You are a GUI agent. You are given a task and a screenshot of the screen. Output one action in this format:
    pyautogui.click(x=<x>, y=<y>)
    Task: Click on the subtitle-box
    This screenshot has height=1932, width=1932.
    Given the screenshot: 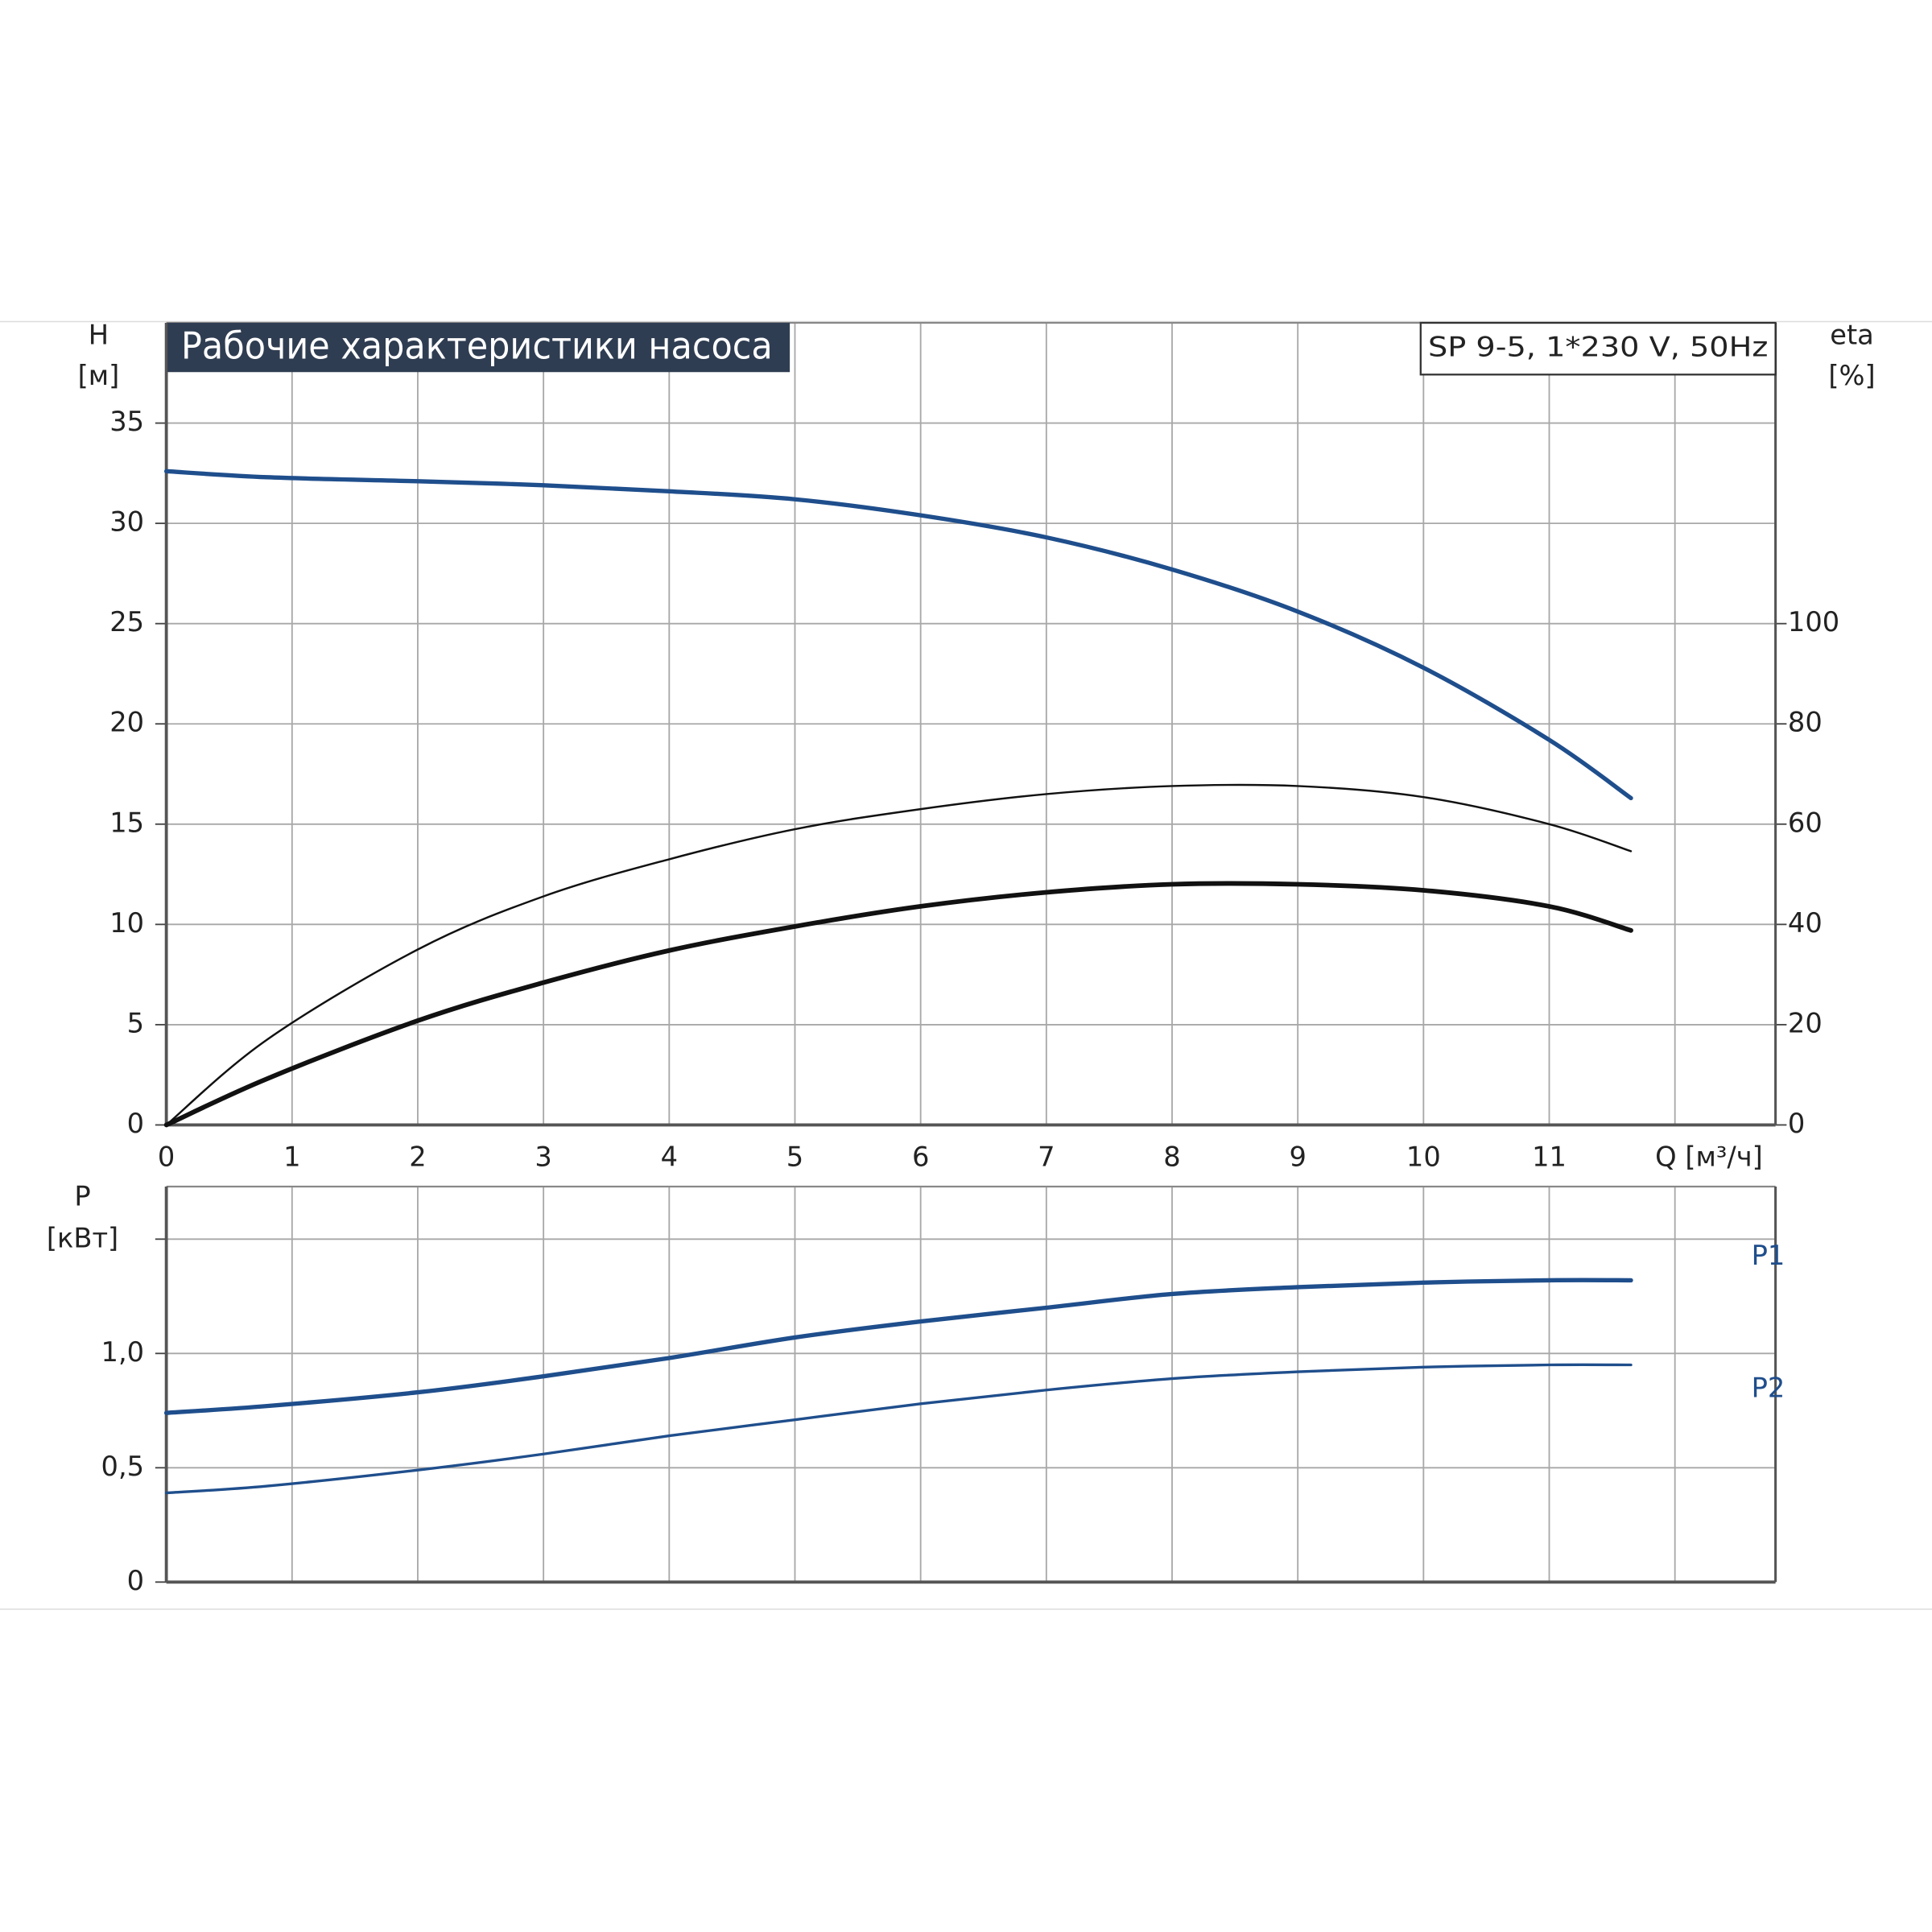 What is the action you would take?
    pyautogui.click(x=1598, y=348)
    